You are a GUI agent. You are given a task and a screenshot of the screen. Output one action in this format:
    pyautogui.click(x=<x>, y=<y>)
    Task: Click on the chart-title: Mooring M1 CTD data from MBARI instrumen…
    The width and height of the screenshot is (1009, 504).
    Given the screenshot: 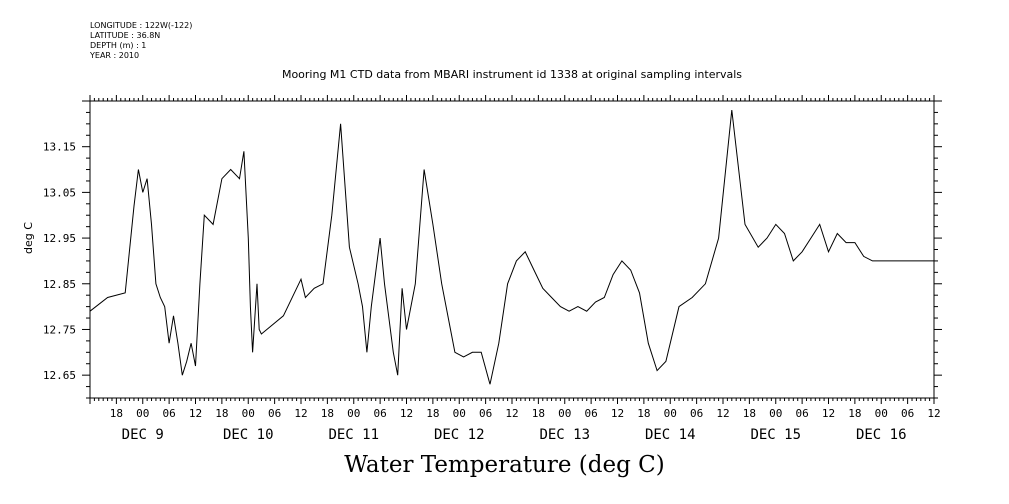 What is the action you would take?
    pyautogui.click(x=512, y=74)
    